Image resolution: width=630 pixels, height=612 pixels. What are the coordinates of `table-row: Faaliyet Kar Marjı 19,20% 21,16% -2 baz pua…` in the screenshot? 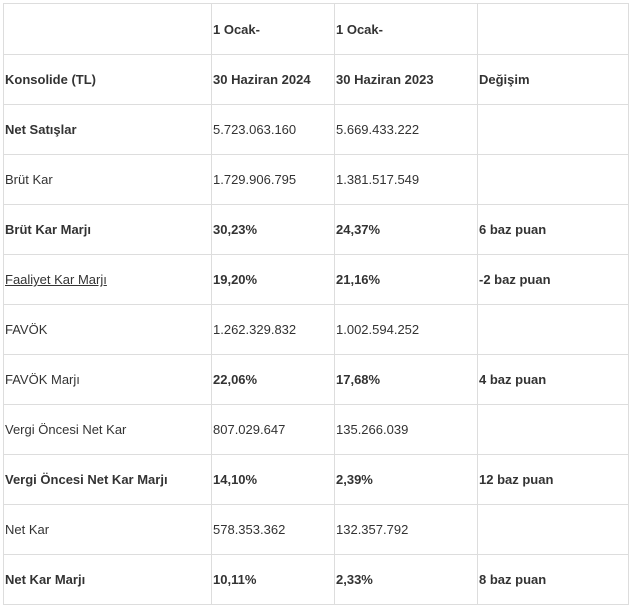 It's located at (316, 279).